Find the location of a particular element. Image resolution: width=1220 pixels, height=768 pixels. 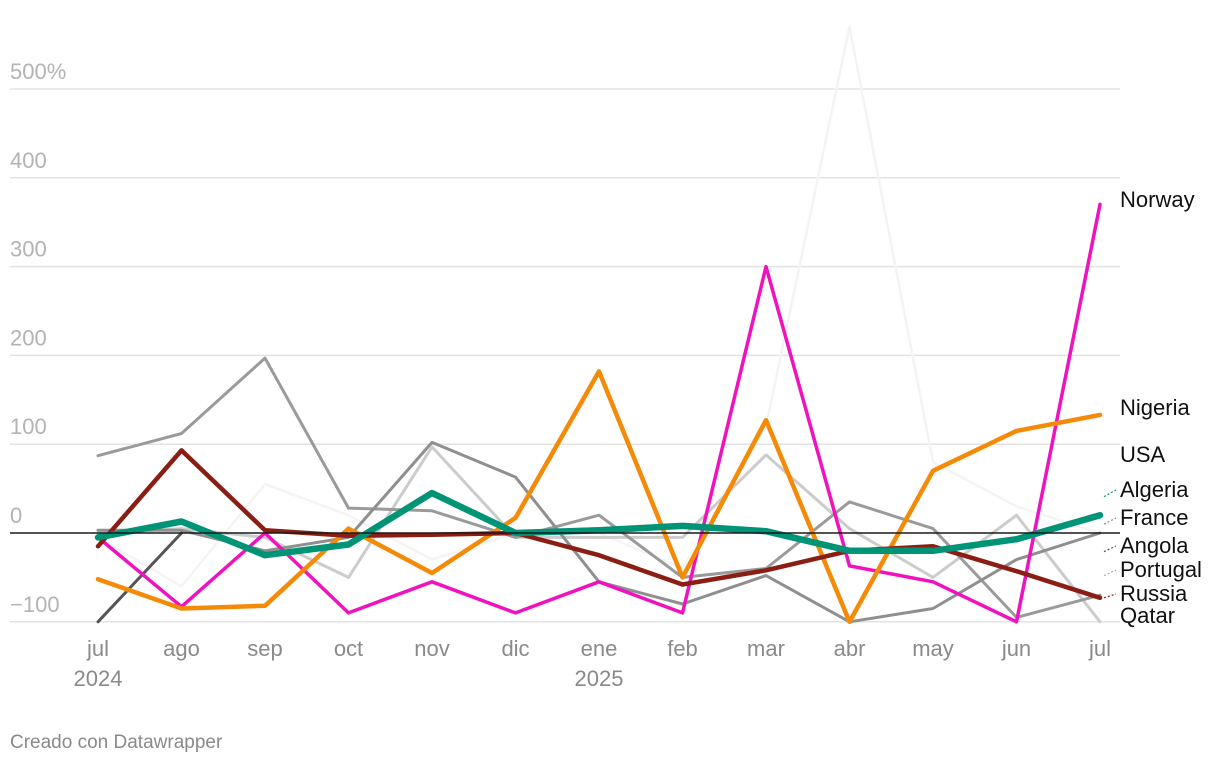

x-tick-label: mar is located at coordinates (766, 648).